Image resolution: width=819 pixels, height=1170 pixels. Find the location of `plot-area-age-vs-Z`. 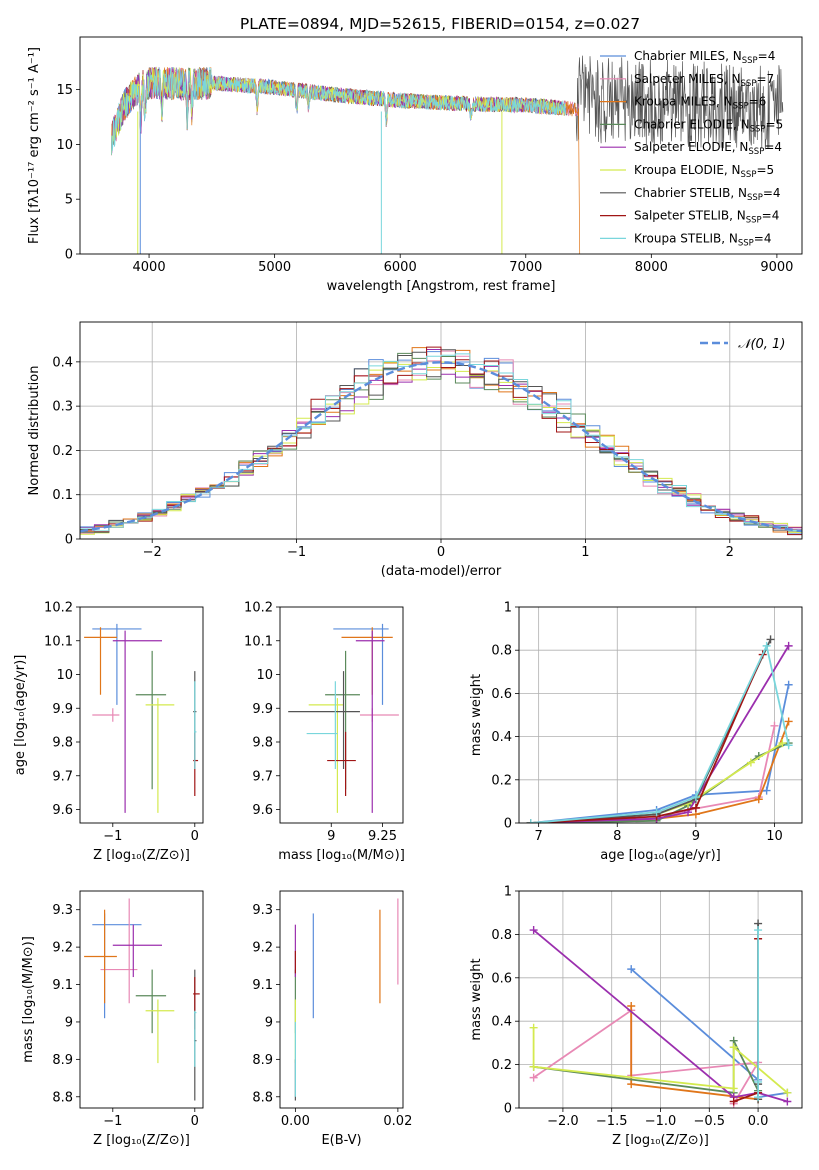

plot-area-age-vs-Z is located at coordinates (141, 718).